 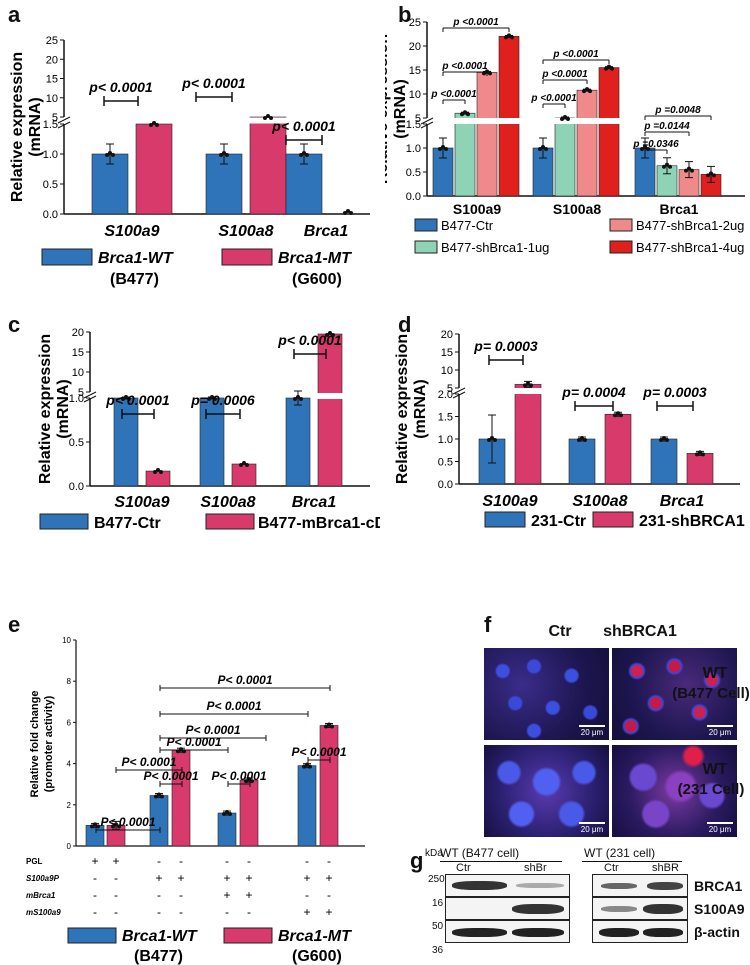 What do you see at coordinates (158, 956) in the screenshot?
I see `legend-wt-sub: (B477)` at bounding box center [158, 956].